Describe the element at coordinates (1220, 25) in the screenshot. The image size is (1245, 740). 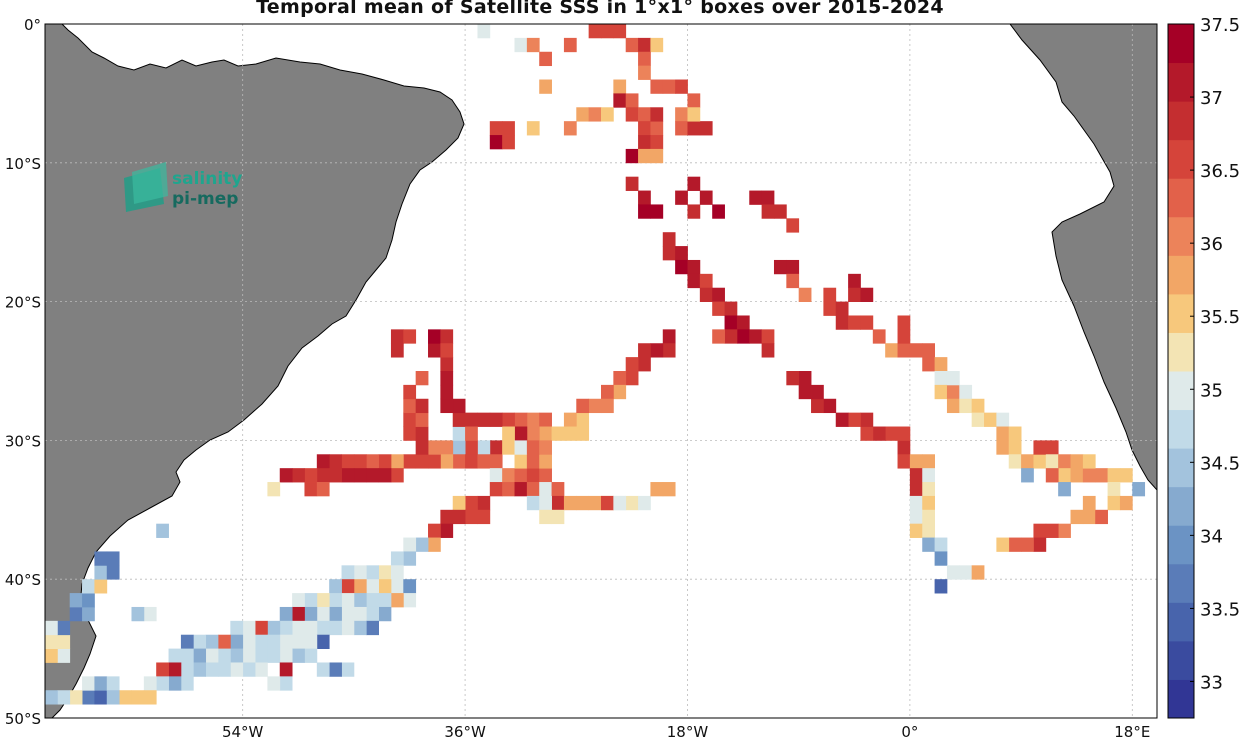
I see `colorbar-tick-label: 37.5` at that location.